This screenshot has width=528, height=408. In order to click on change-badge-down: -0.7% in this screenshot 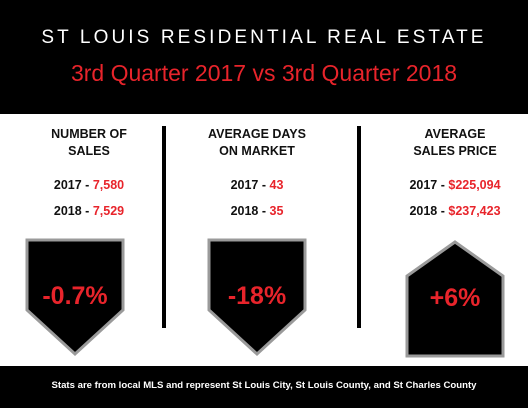, I will do `click(75, 298)`.